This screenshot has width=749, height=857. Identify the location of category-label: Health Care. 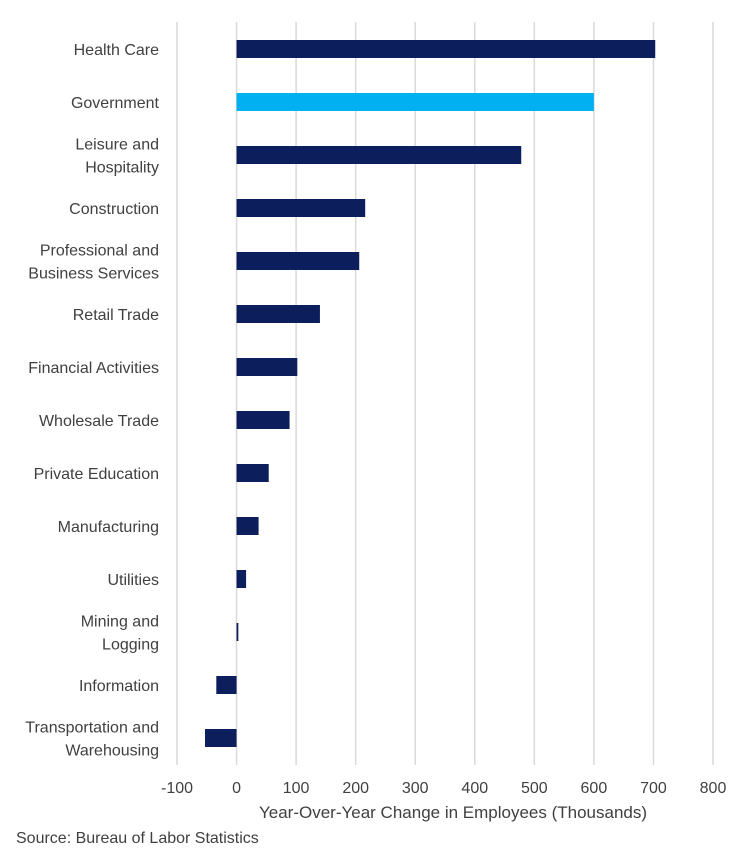
(116, 50).